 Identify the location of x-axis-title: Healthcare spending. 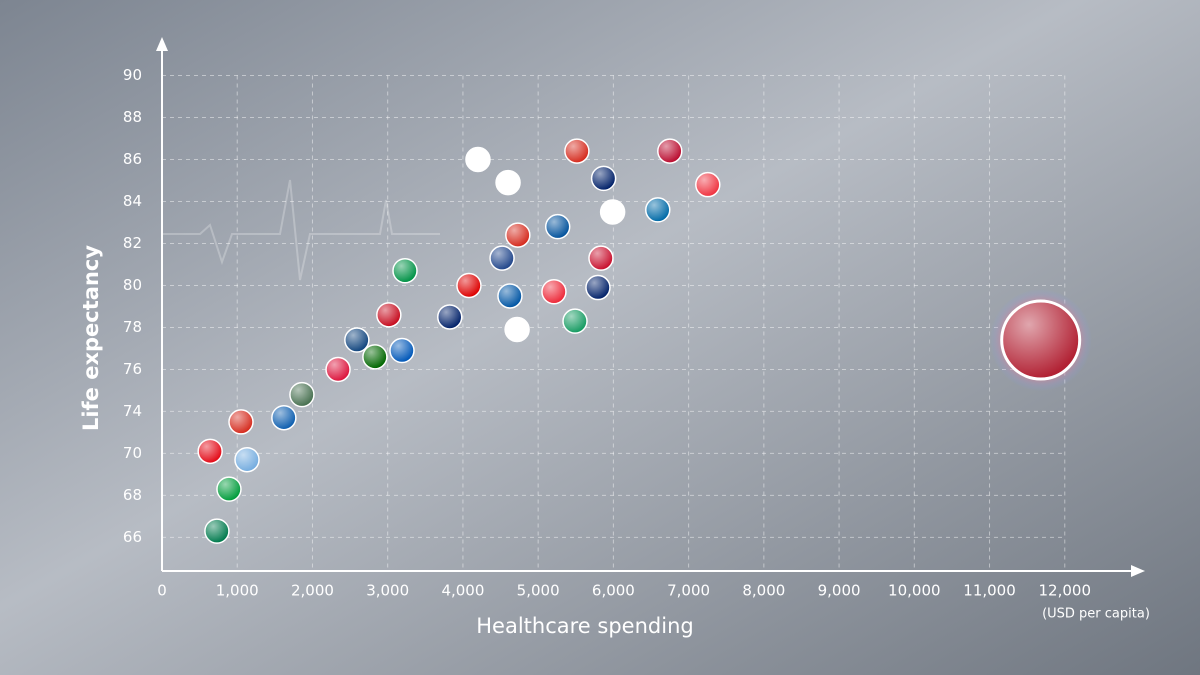
(584, 626).